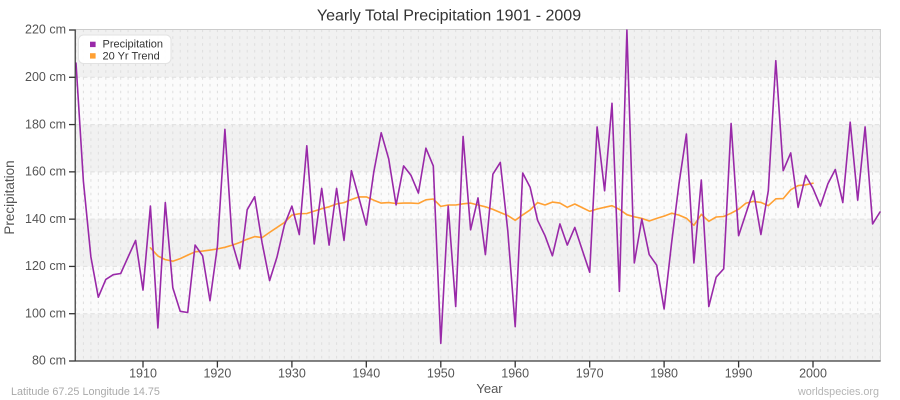  Describe the element at coordinates (45, 266) in the screenshot. I see `svg-text: 120 cm` at that location.